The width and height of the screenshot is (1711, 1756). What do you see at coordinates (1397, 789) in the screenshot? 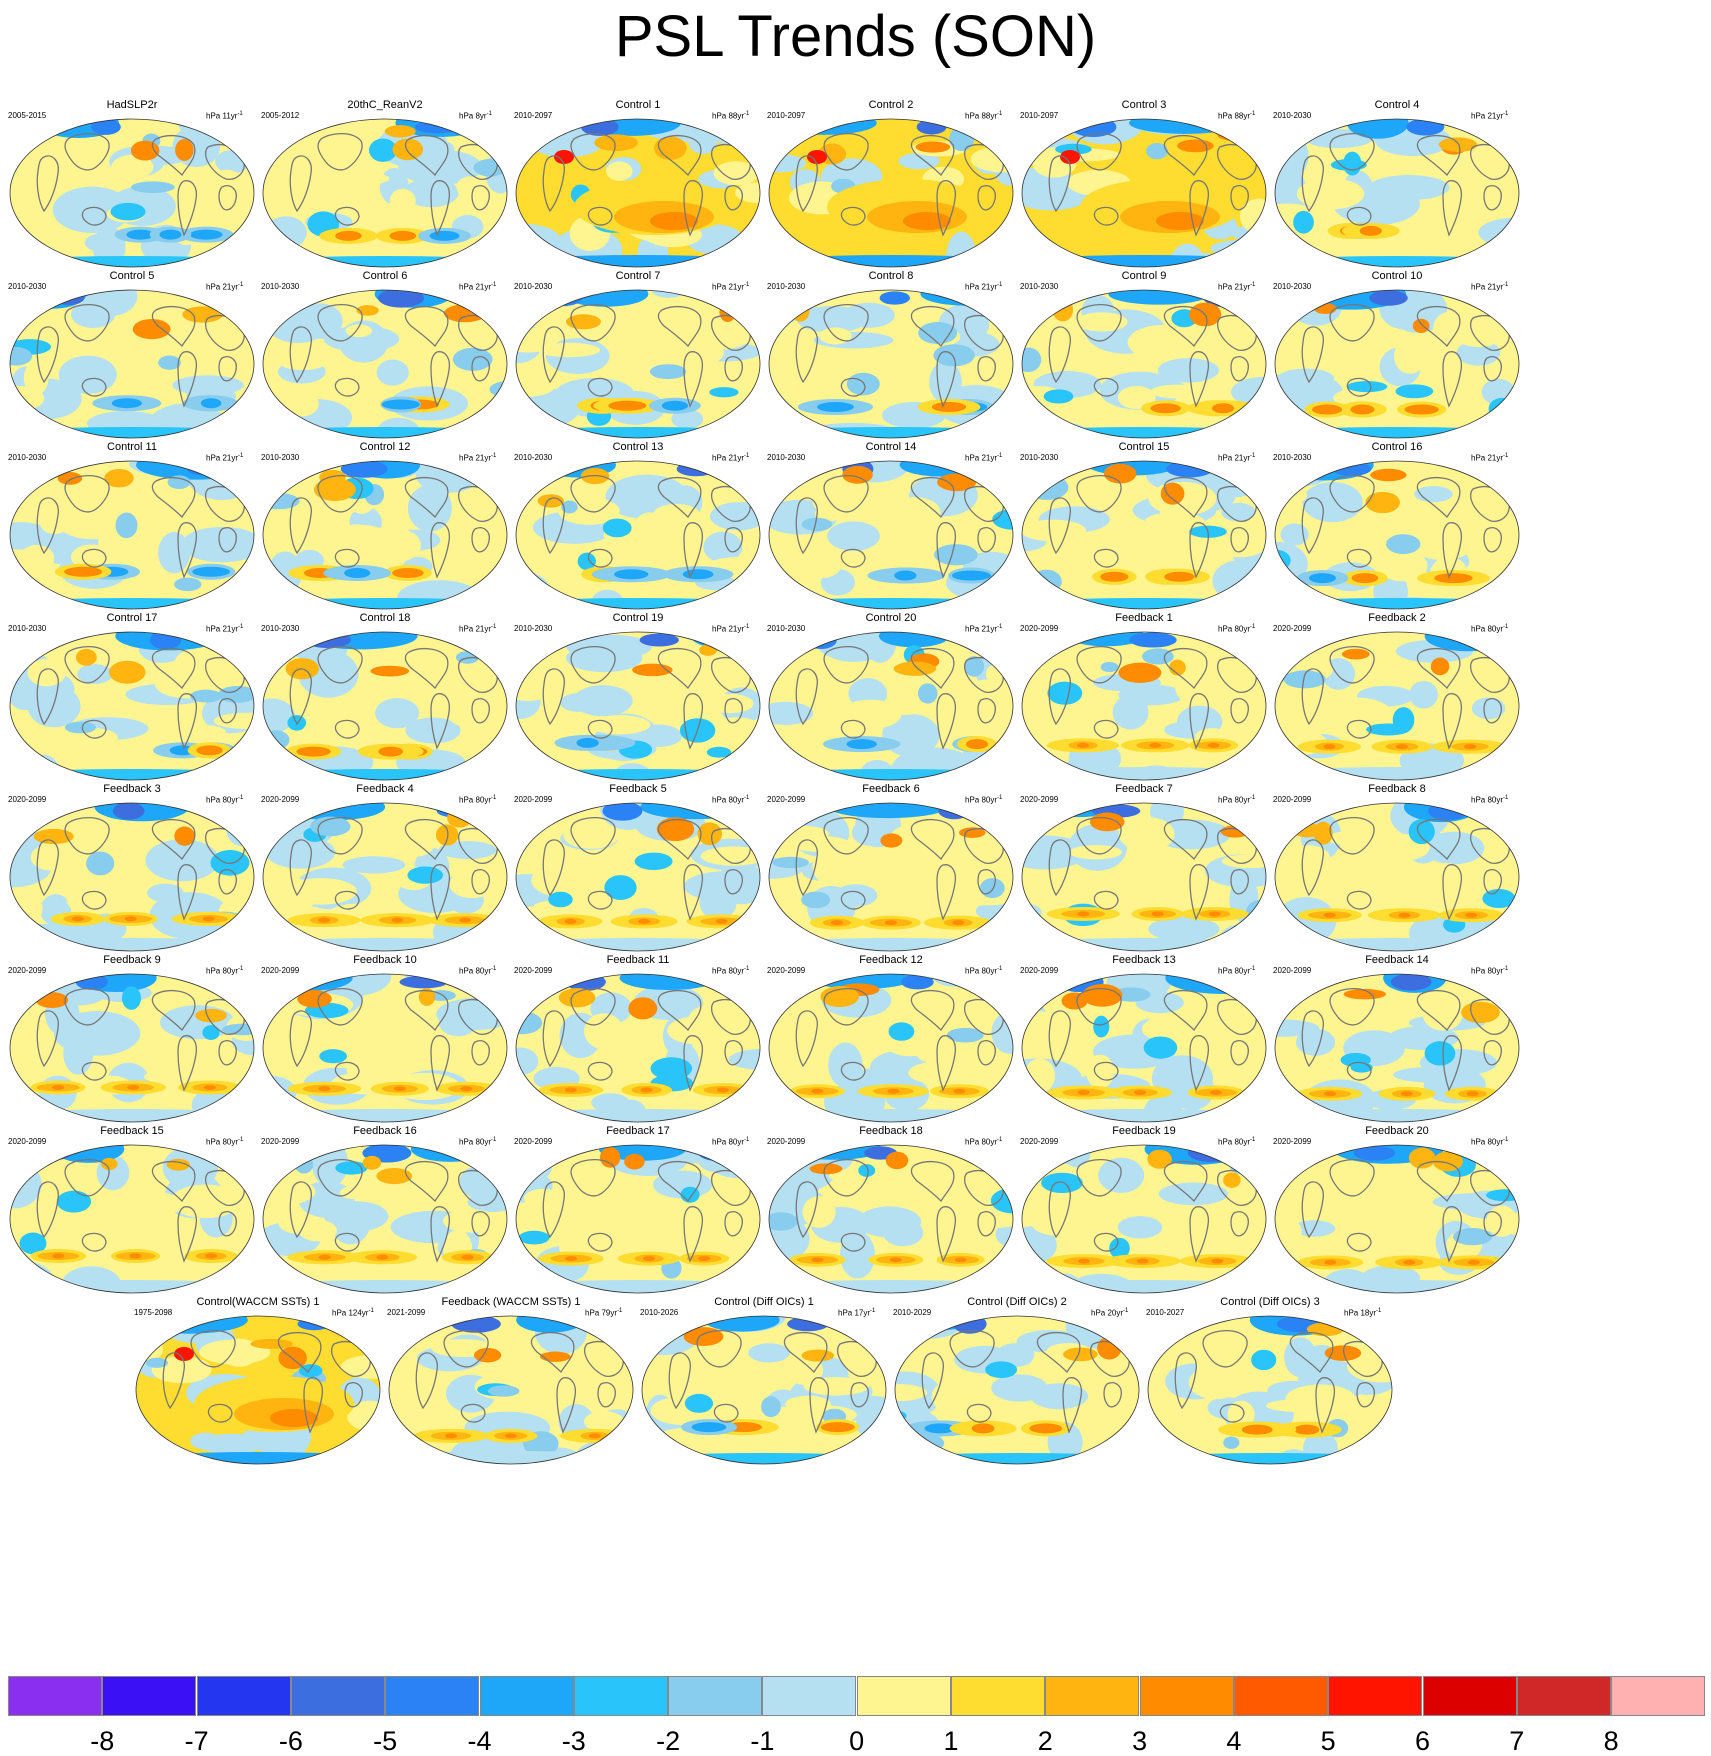
I see `panel-title: Feedback 8` at bounding box center [1397, 789].